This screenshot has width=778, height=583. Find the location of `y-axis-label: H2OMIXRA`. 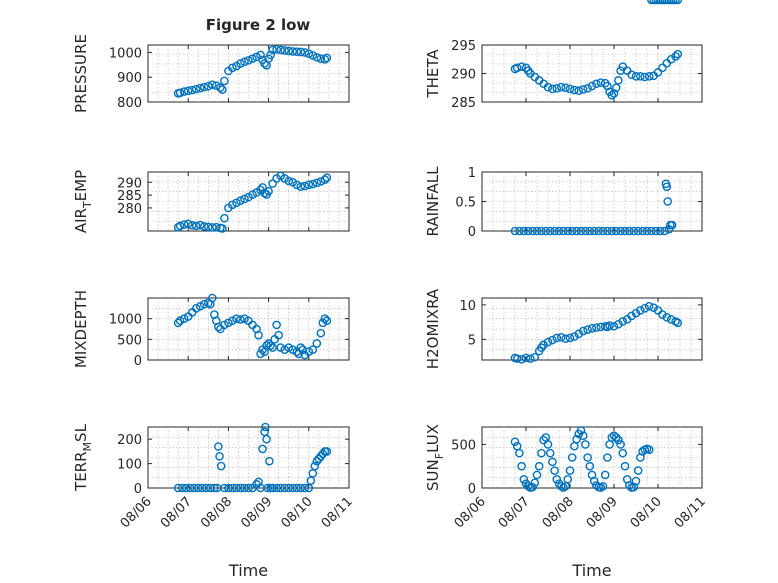

y-axis-label: H2OMIXRA is located at coordinates (433, 328).